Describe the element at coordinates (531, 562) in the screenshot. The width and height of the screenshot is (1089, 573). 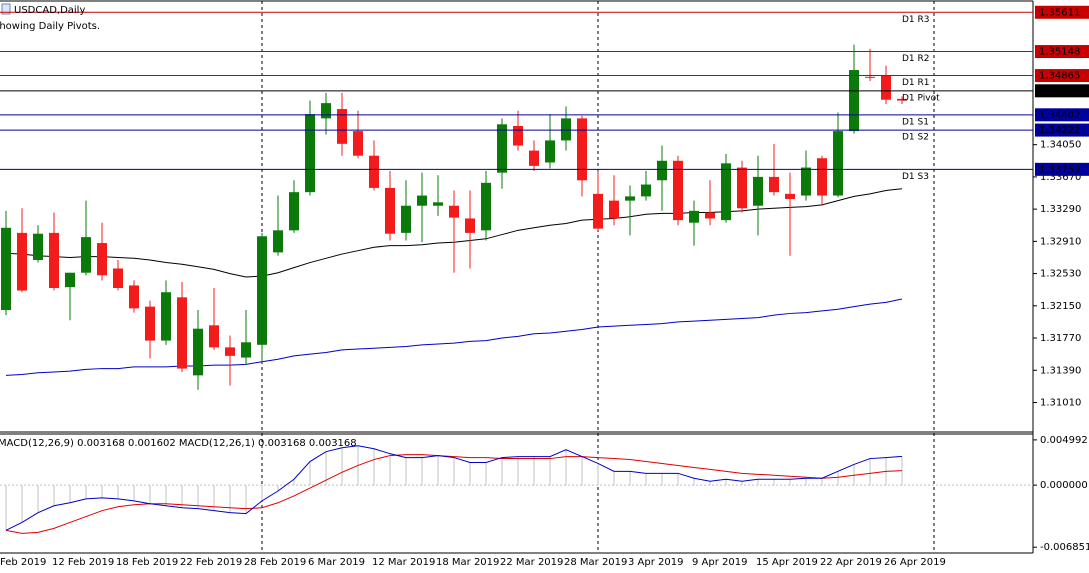
I see `x-tick-label: 22 Mar 2019` at that location.